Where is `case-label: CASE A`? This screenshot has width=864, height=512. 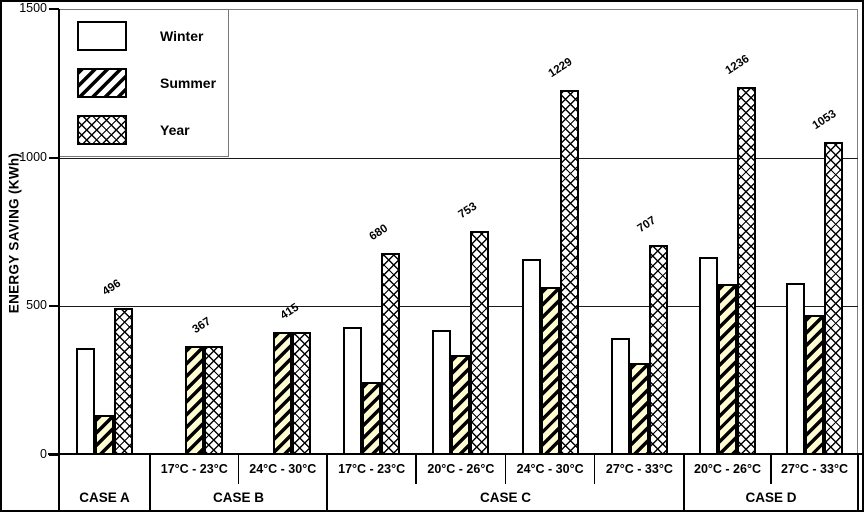
case-label: CASE A is located at coordinates (104, 497).